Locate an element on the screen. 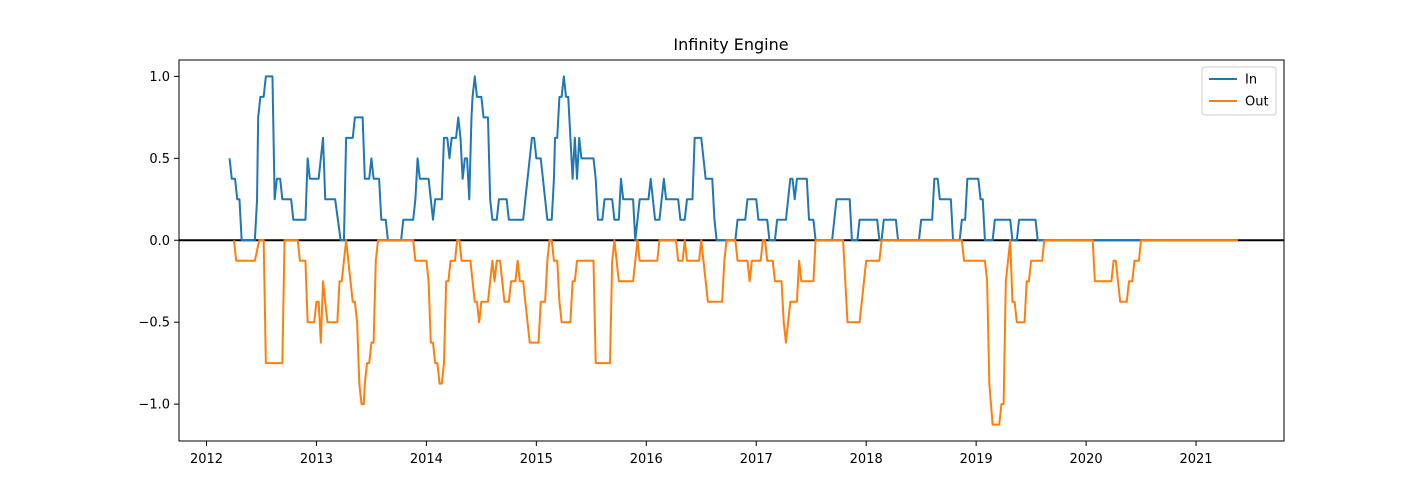 This screenshot has height=501, width=1427. legend-label-out: Out is located at coordinates (1257, 102).